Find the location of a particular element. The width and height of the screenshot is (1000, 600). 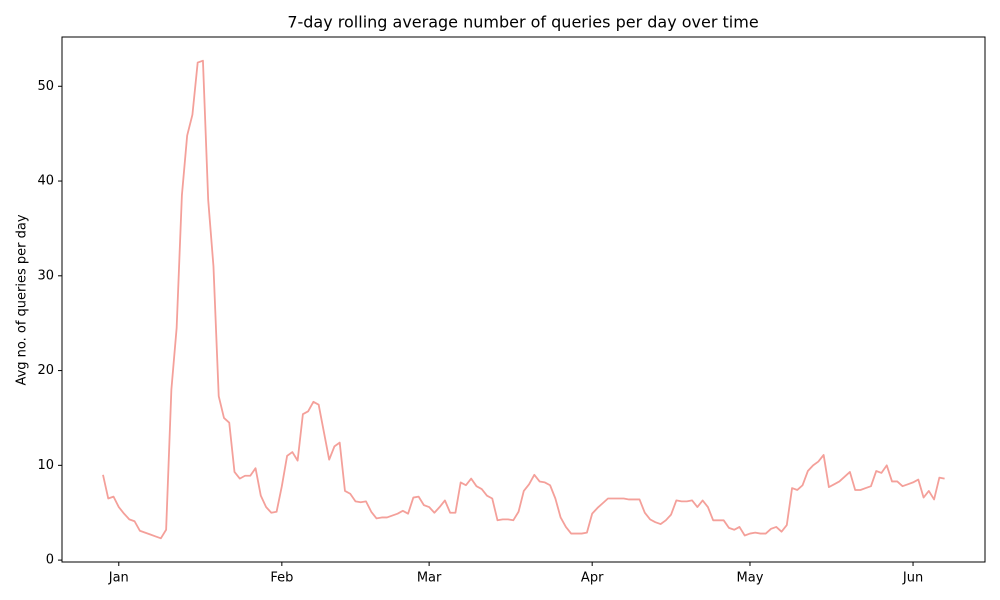

y-axis-label: Avg no. of queries per day is located at coordinates (22, 299).